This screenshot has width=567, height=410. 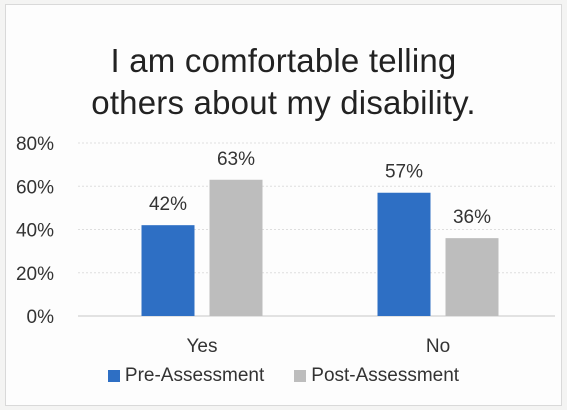 I want to click on data-label: 36%, so click(x=472, y=217).